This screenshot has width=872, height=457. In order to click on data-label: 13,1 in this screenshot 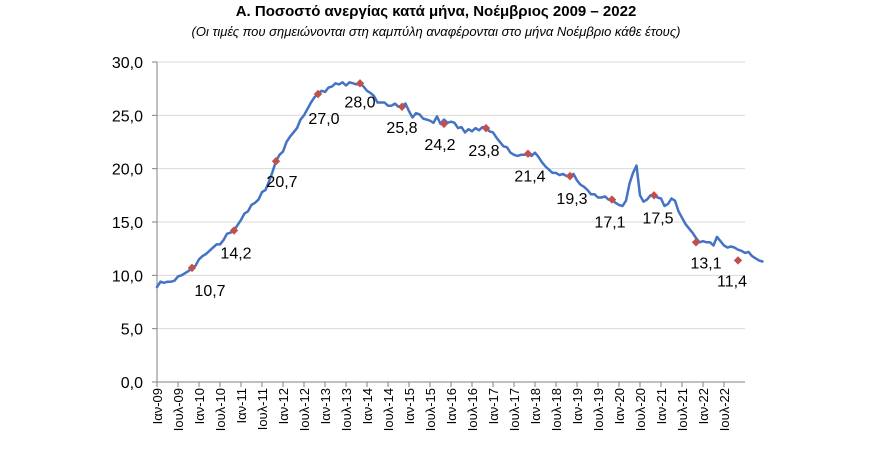, I will do `click(705, 263)`.